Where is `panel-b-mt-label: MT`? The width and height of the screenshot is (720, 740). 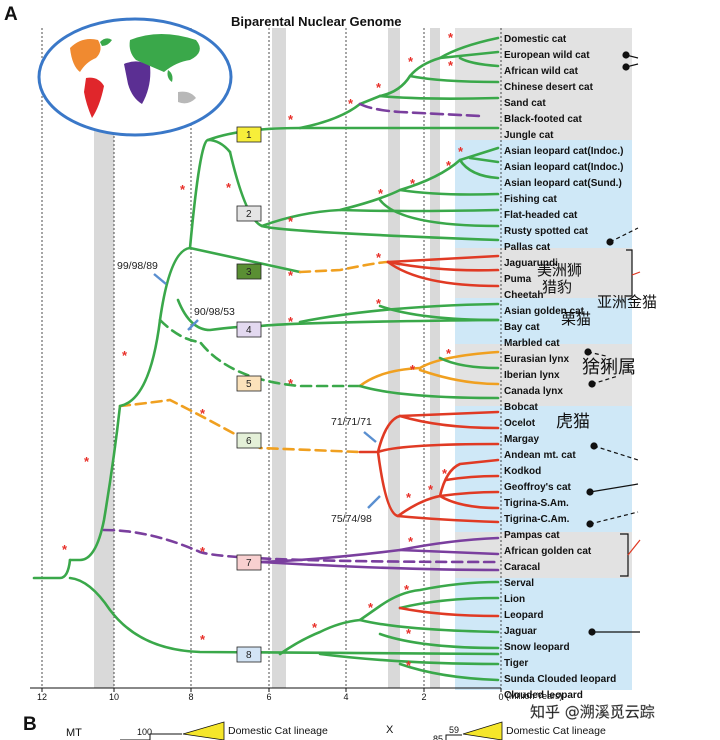
panel-b-mt-label: MT is located at coordinates (74, 733).